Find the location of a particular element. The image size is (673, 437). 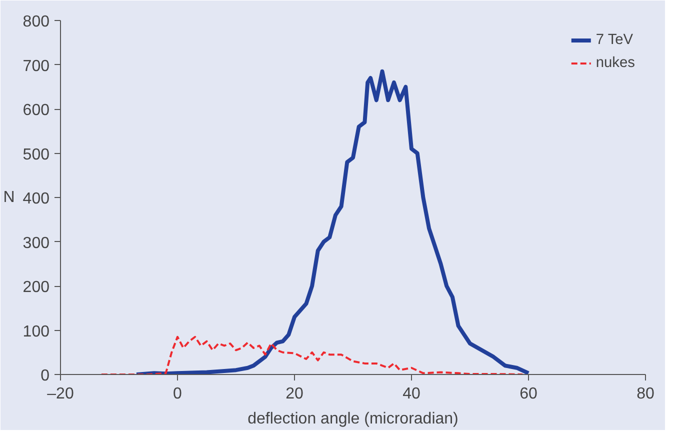

y-tick-label: 100 is located at coordinates (36, 331).